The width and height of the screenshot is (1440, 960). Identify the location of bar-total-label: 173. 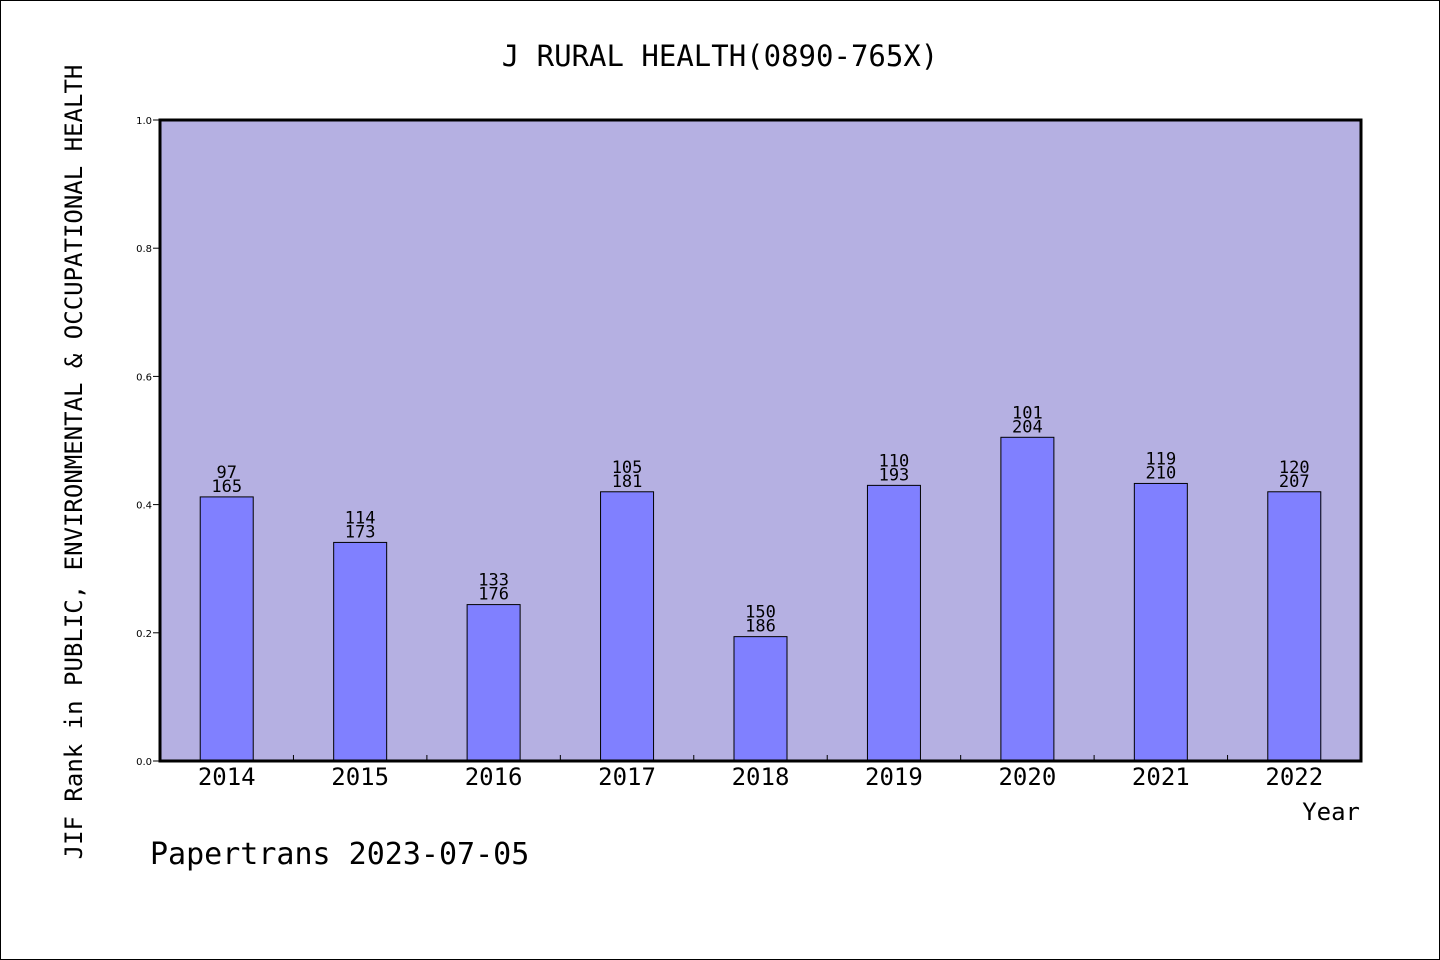
(360, 532).